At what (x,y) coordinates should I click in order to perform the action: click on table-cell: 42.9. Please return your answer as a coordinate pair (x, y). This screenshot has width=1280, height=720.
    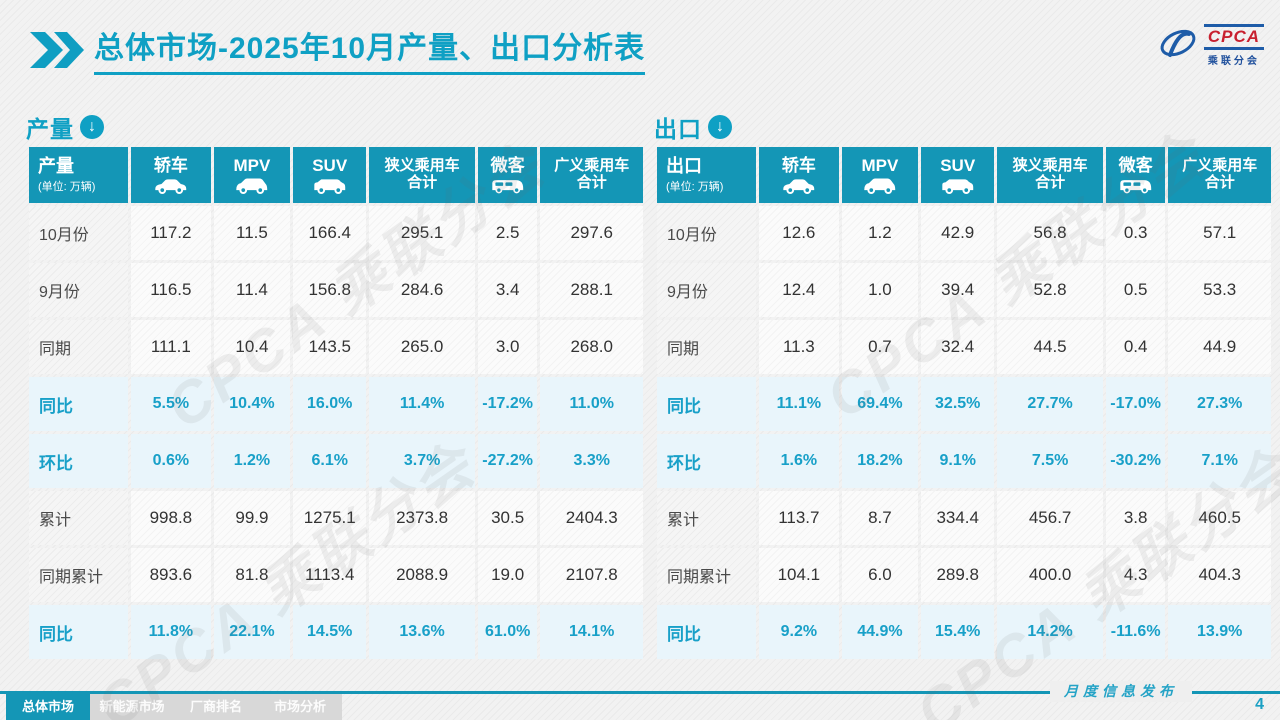
    Looking at the image, I should click on (958, 233).